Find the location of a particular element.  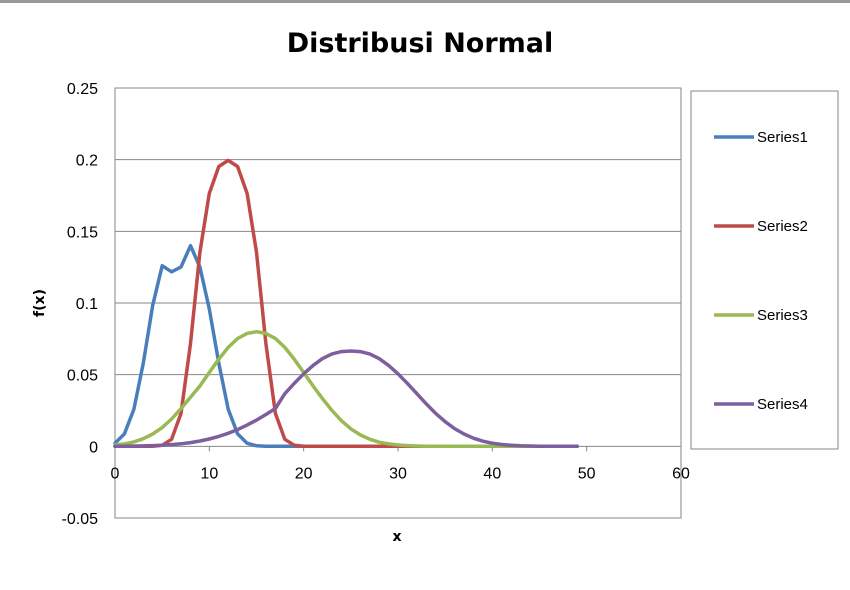

y-tick-label: 0 is located at coordinates (93, 447).